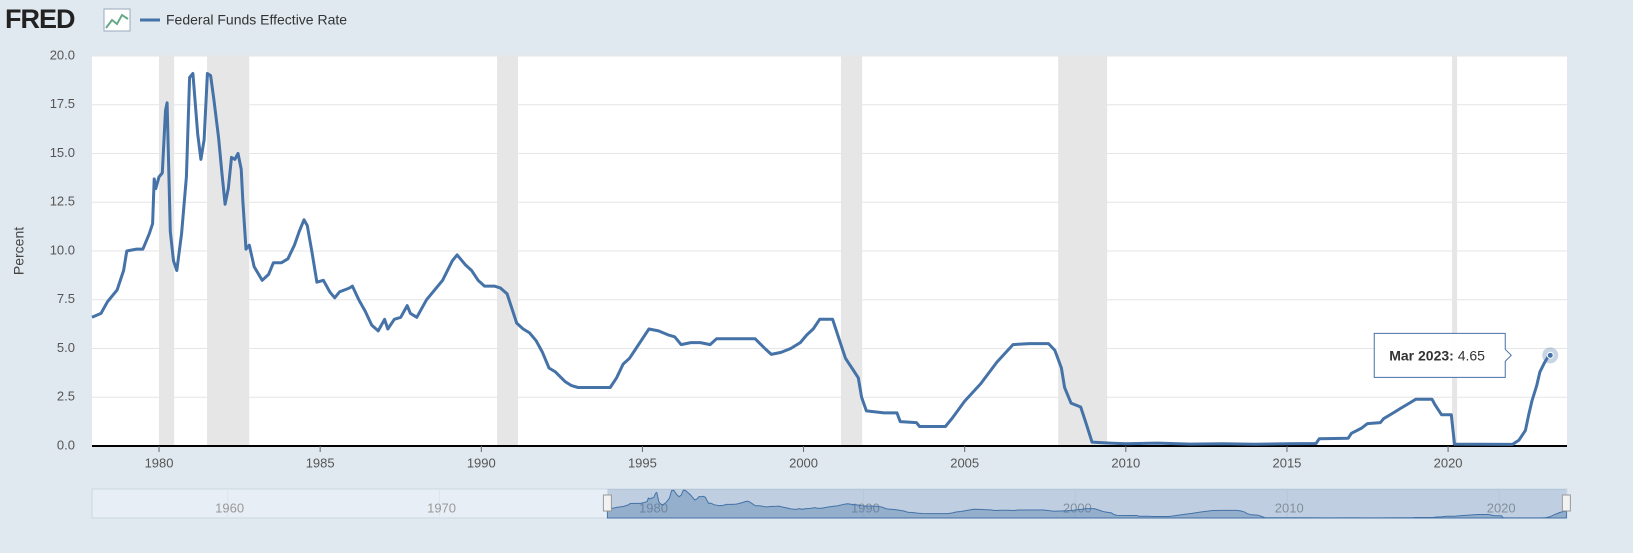 Image resolution: width=1633 pixels, height=553 pixels. What do you see at coordinates (66, 396) in the screenshot?
I see `y-tick-label: 2.5` at bounding box center [66, 396].